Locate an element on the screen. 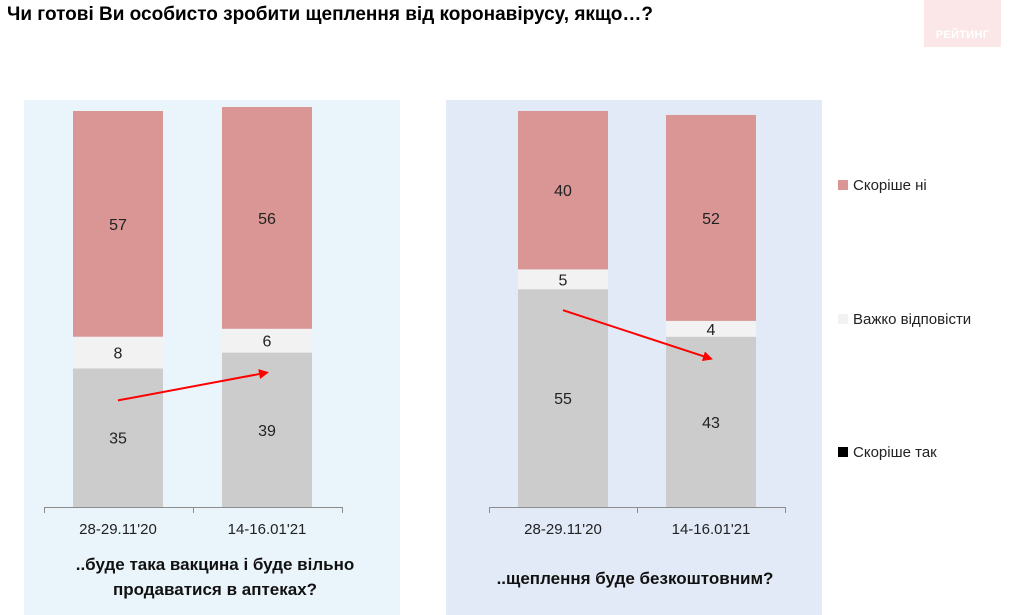 The height and width of the screenshot is (615, 1009). data-label: 43 is located at coordinates (711, 423).